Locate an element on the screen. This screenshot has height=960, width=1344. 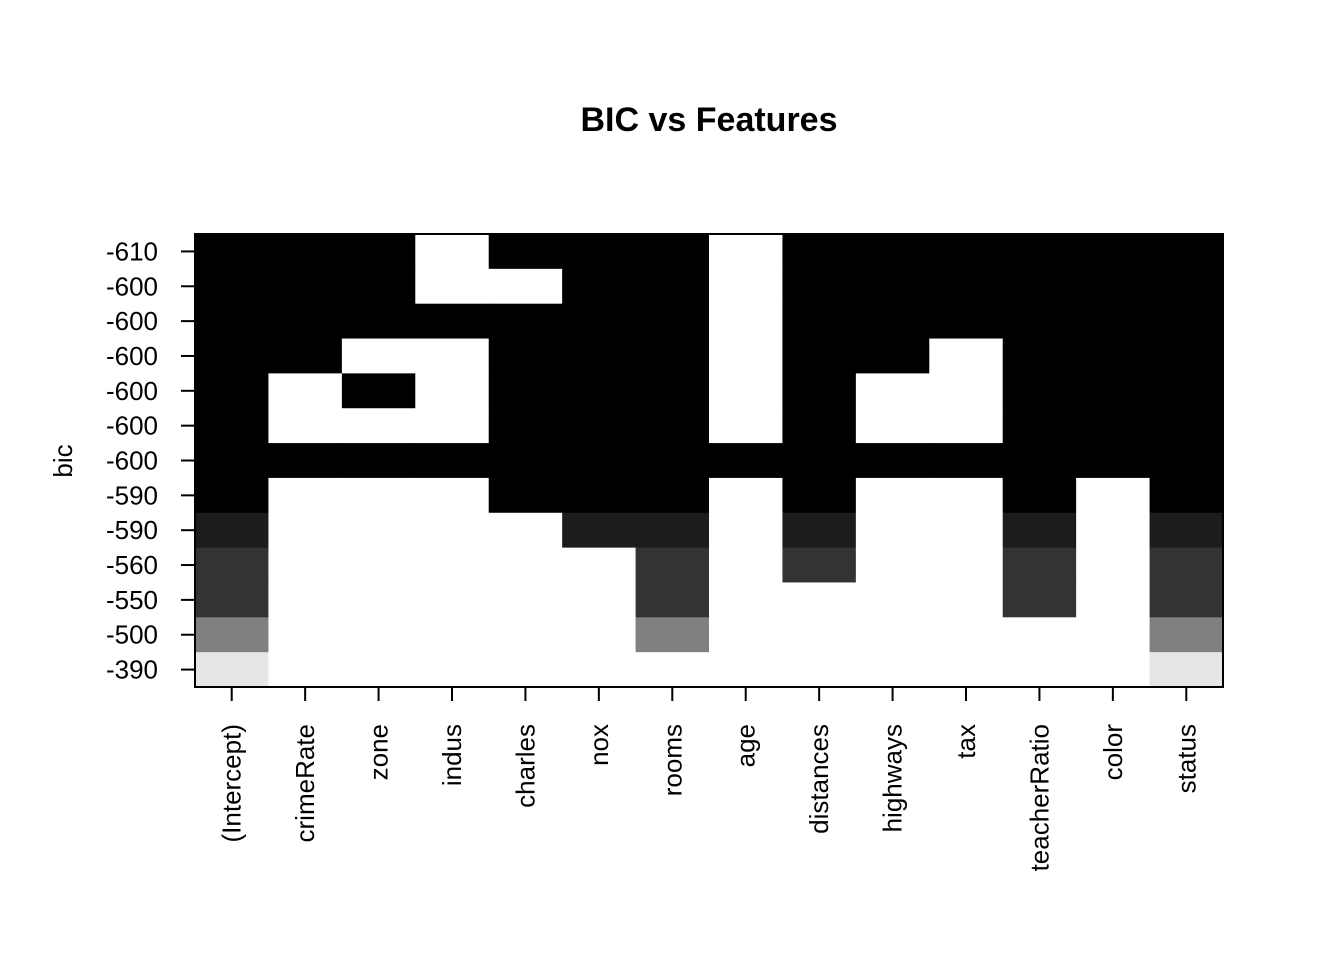
y-tick-label: -590 is located at coordinates (132, 495).